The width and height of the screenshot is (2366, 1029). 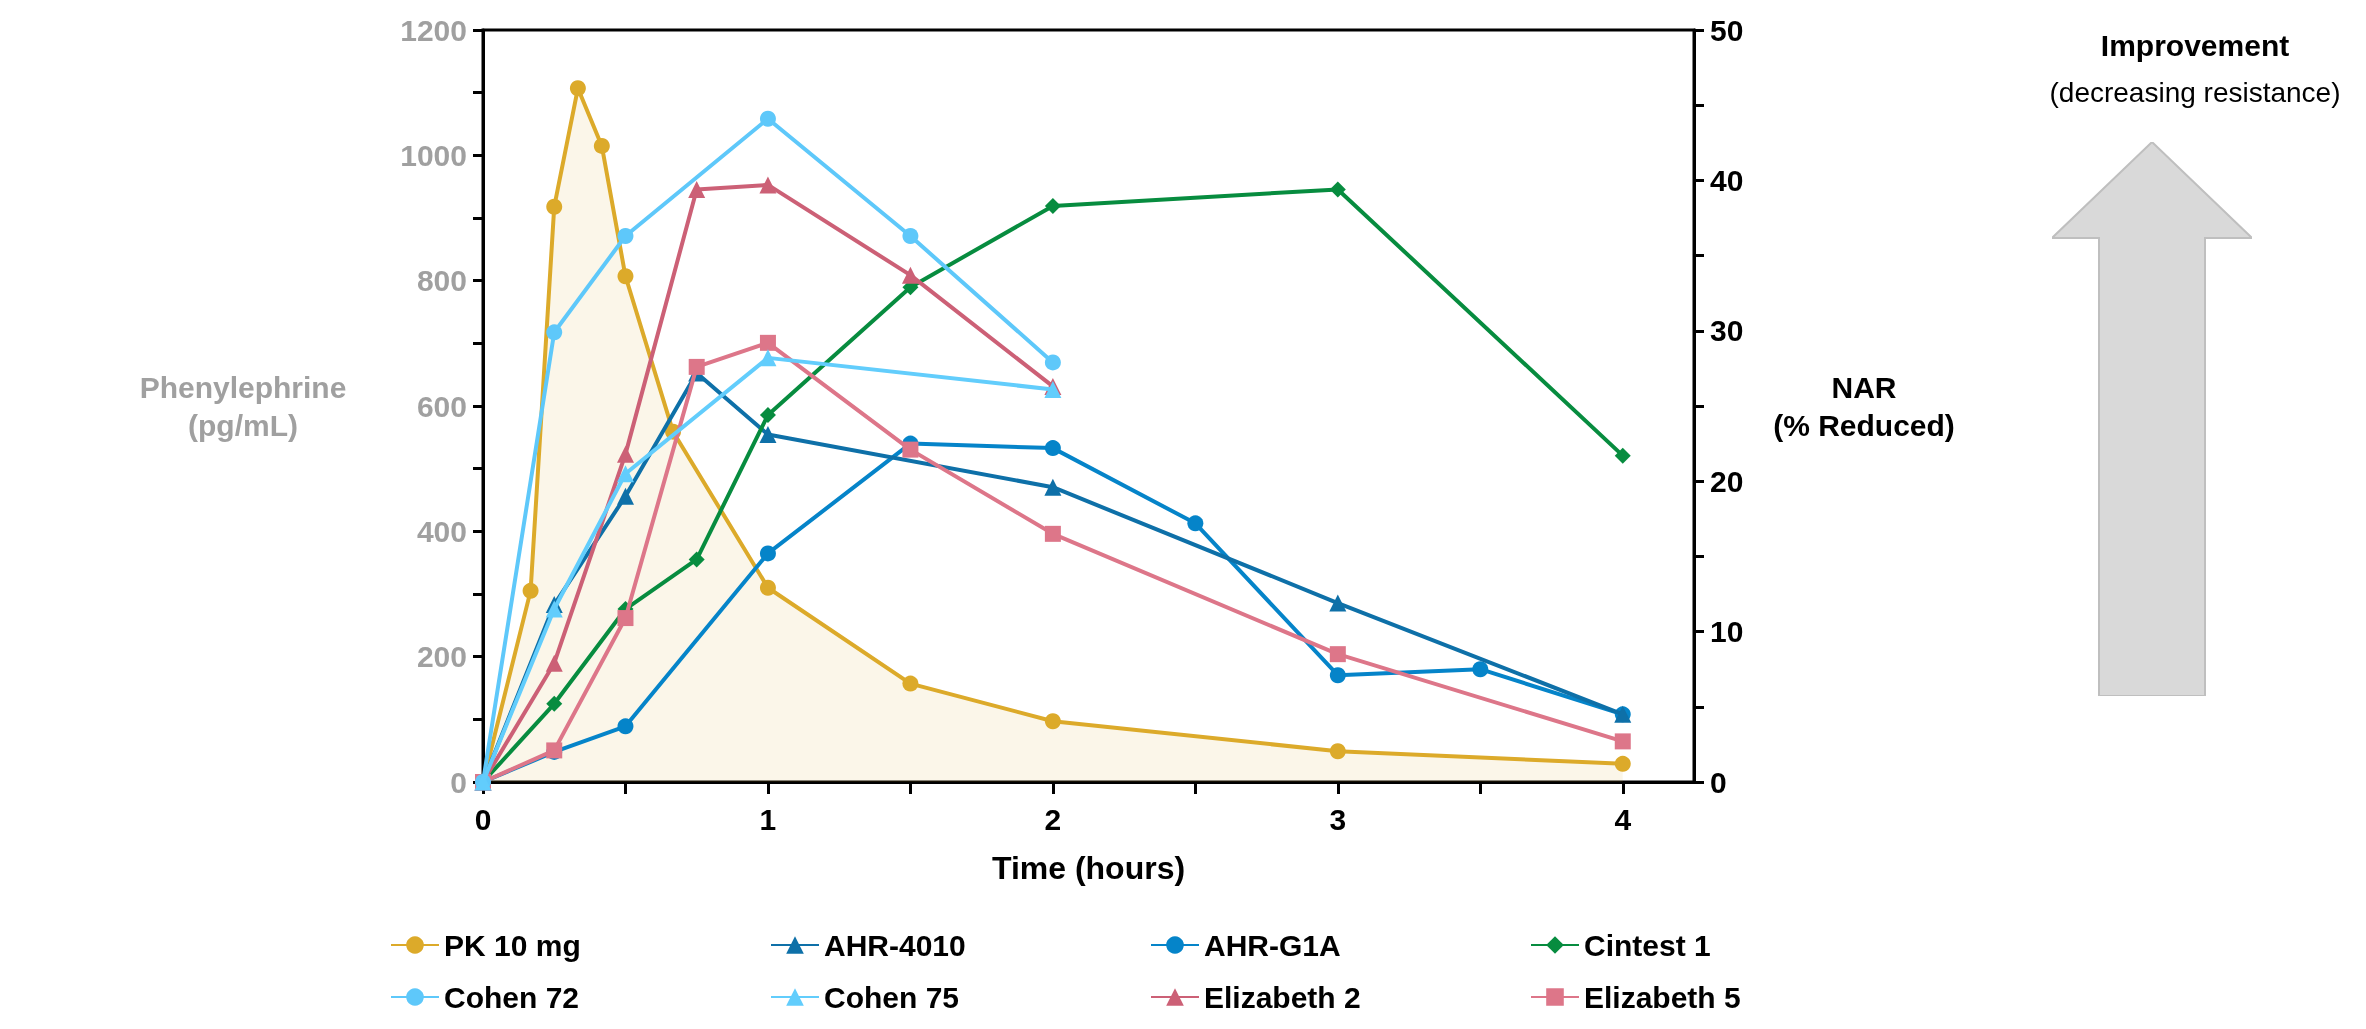 What do you see at coordinates (768, 819) in the screenshot?
I see `x-tick-label: 1` at bounding box center [768, 819].